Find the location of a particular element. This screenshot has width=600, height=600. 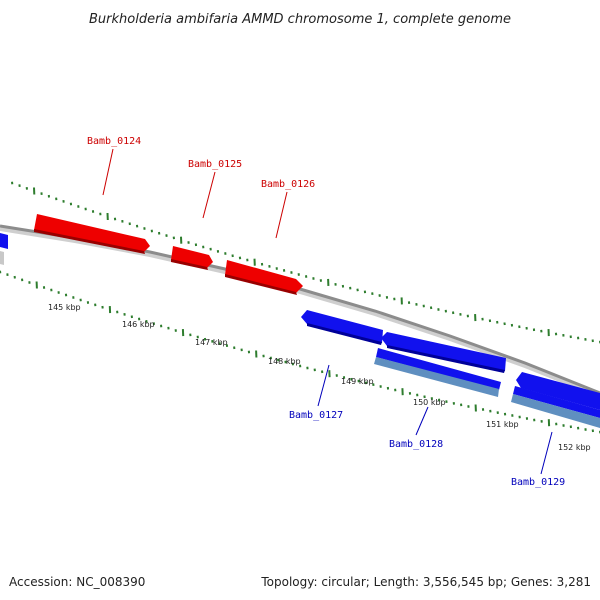

accession-text: Accession: NC_008390 is located at coordinates (77, 582).